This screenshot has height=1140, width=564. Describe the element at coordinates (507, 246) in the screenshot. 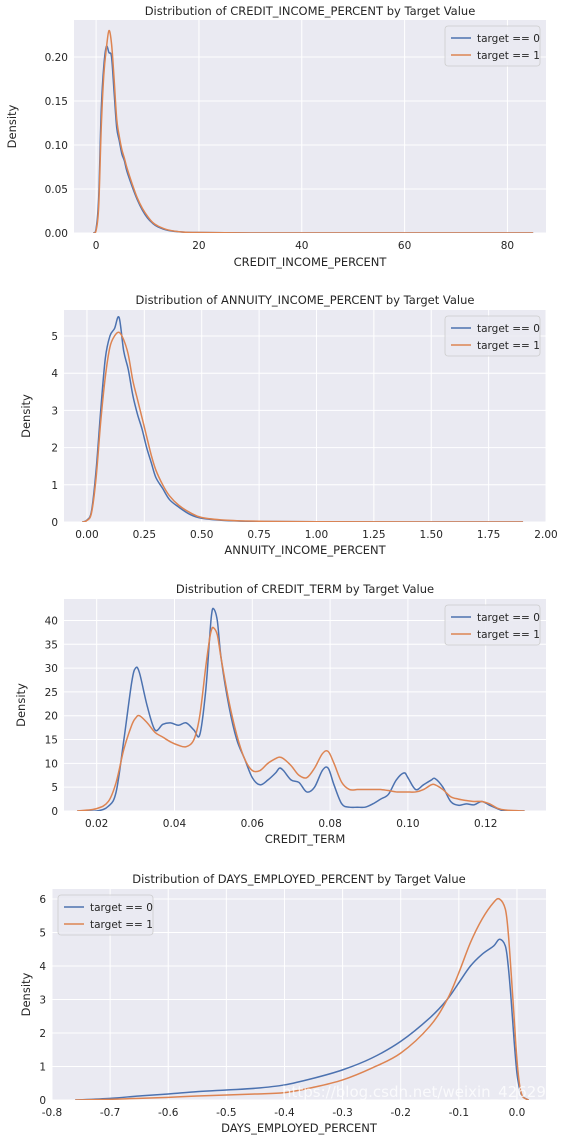

I see `x-tick-label: 80` at that location.